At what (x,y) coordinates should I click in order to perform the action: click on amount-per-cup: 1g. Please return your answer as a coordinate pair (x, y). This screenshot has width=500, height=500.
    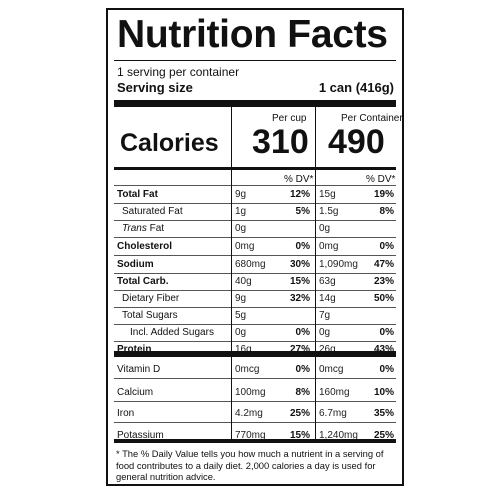
    Looking at the image, I should click on (241, 211).